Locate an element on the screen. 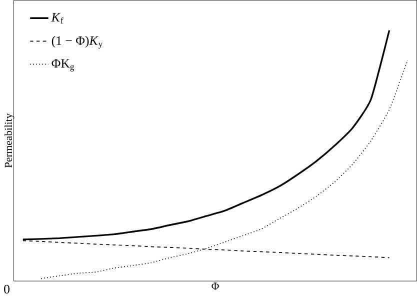 This screenshot has height=297, width=417. legend-label: K$_{f}$ is located at coordinates (57, 18).